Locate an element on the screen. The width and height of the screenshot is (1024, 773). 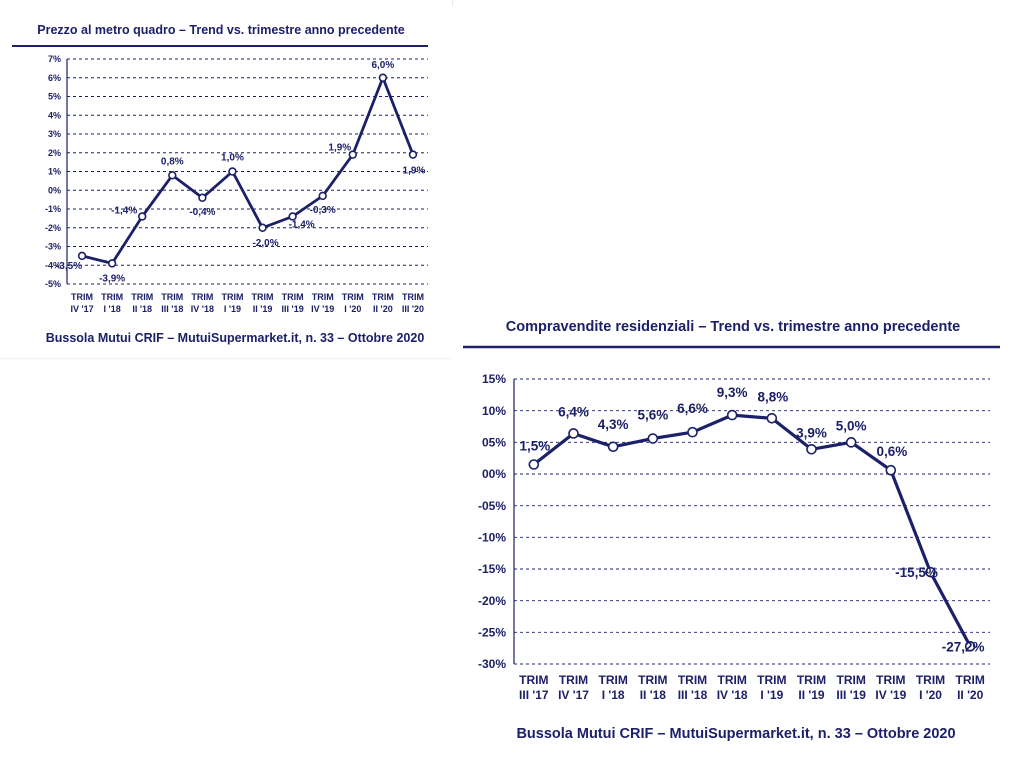
x-tick-label: III '20 is located at coordinates (413, 309).